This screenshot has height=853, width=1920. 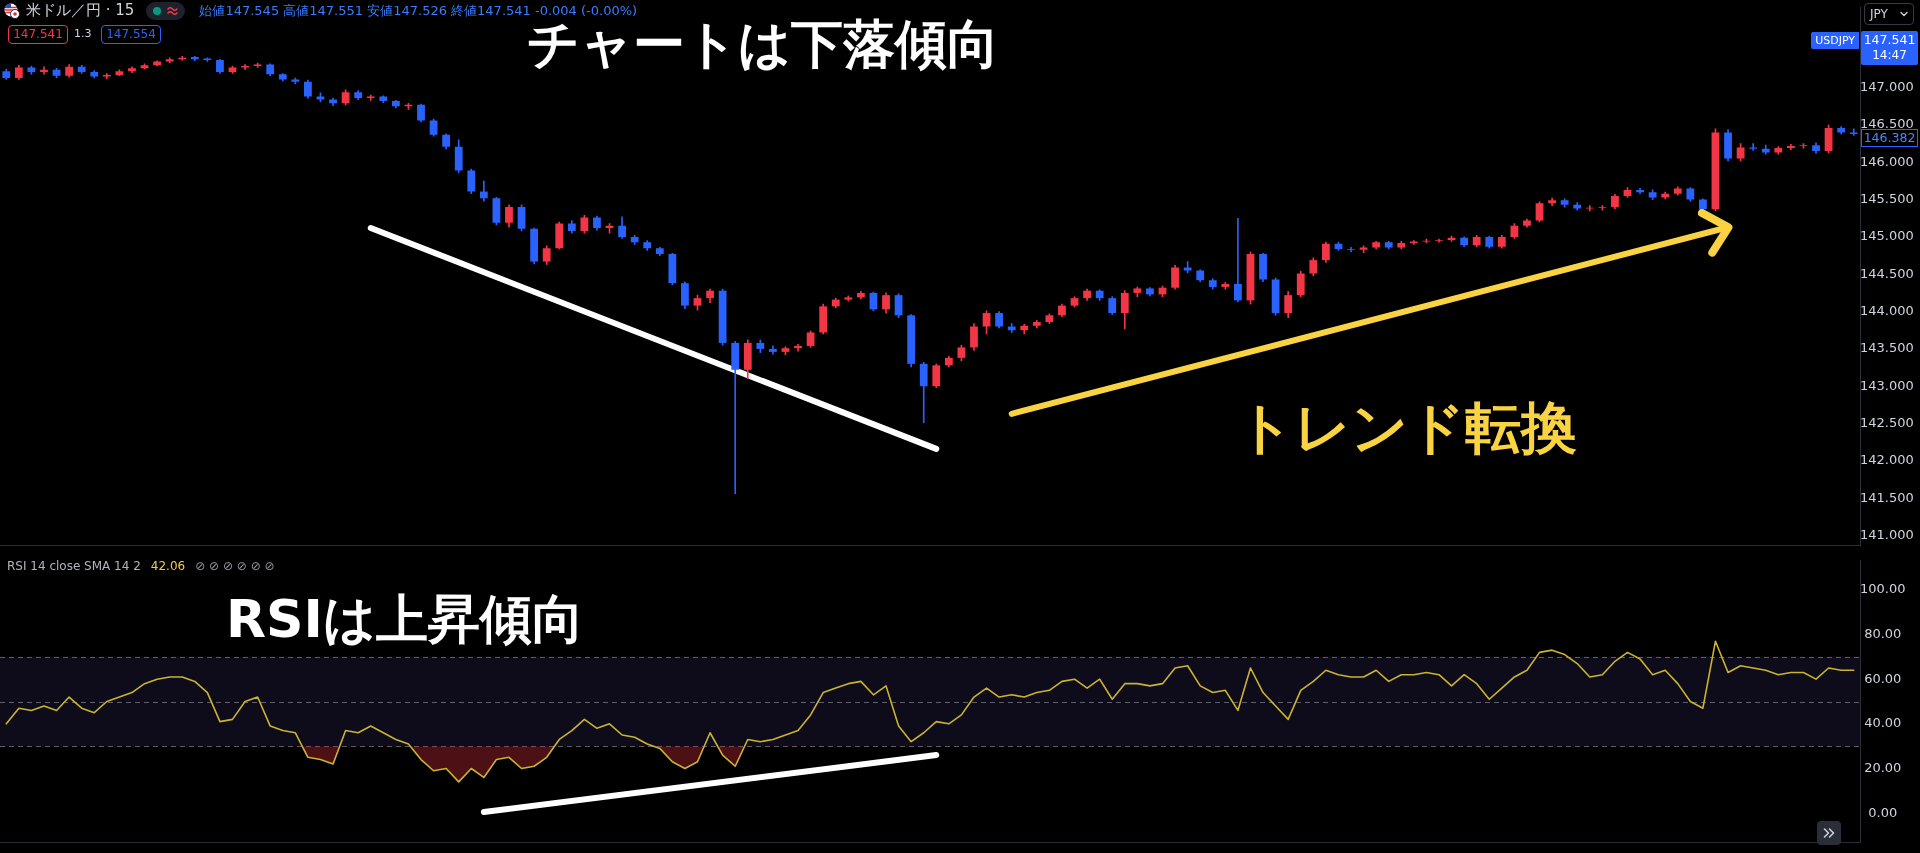 What do you see at coordinates (1887, 87) in the screenshot?
I see `y-tick-label: 147.000` at bounding box center [1887, 87].